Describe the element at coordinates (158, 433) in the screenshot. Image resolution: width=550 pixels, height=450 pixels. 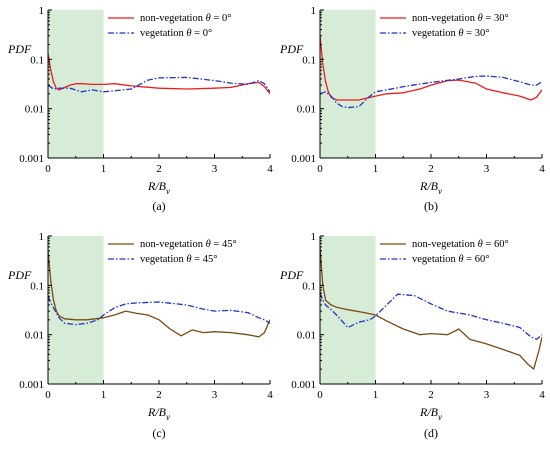
I see `panel-caption: (c)` at that location.